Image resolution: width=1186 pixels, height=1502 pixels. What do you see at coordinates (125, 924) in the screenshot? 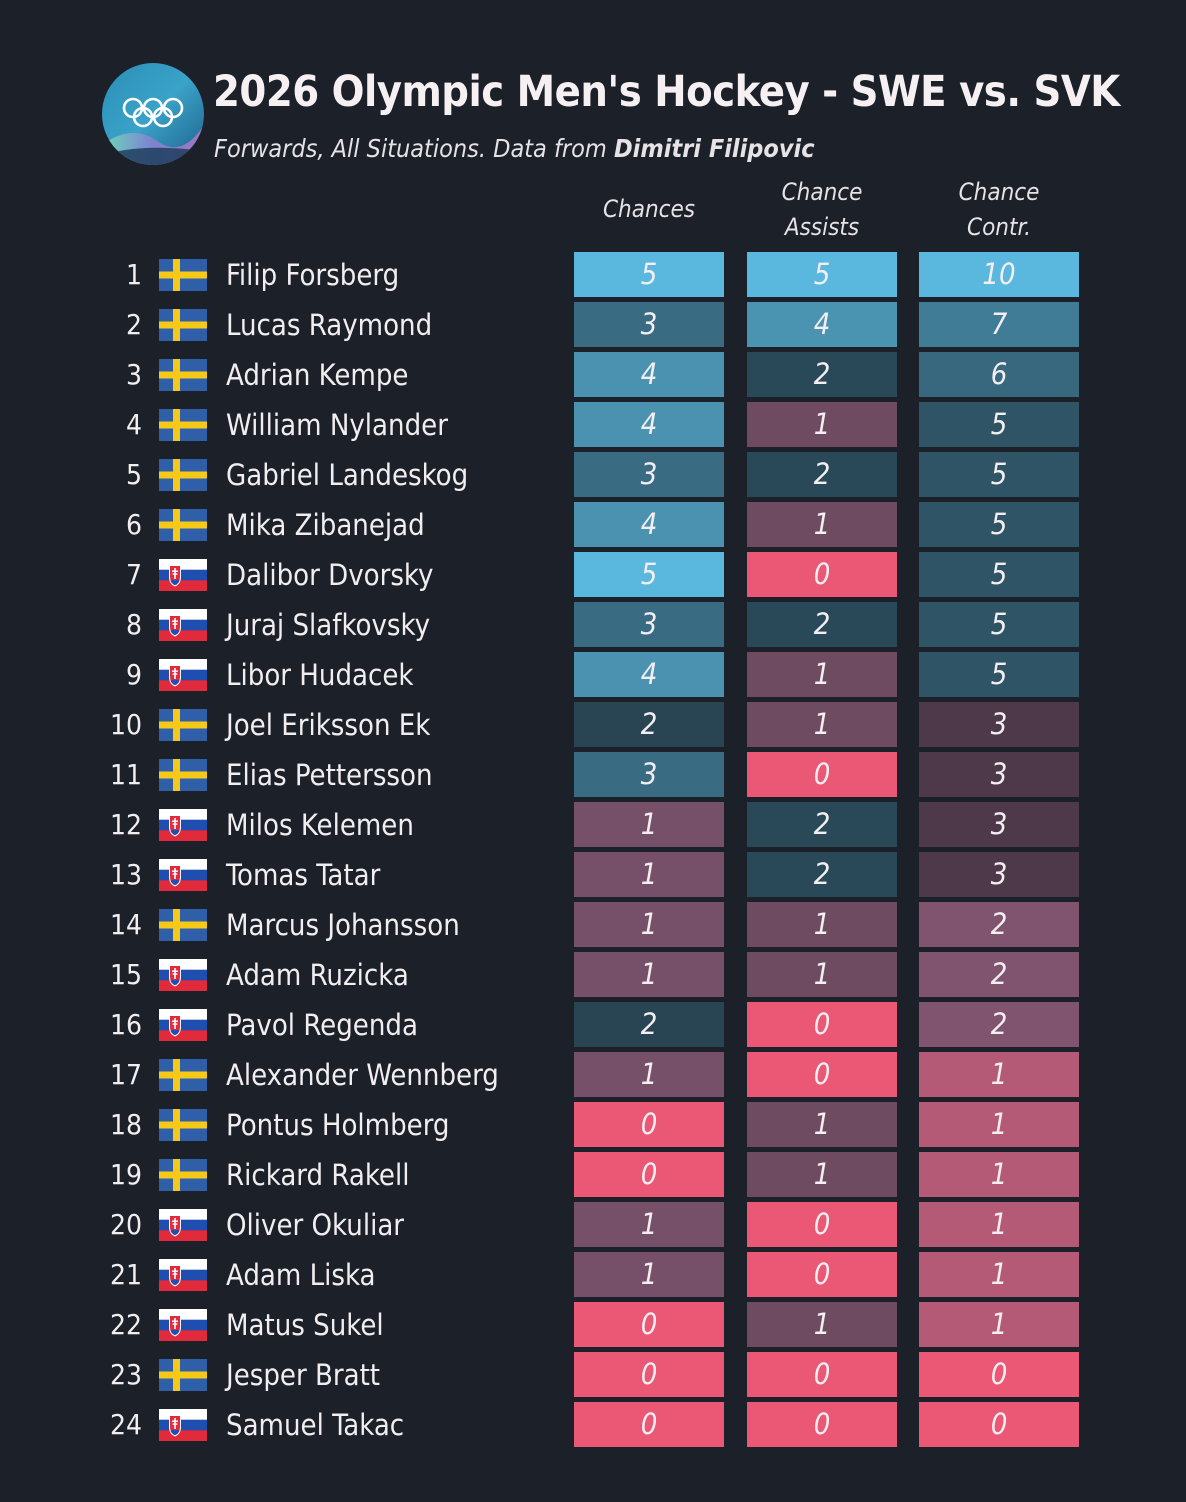
I see `rank-label: 14` at bounding box center [125, 924].